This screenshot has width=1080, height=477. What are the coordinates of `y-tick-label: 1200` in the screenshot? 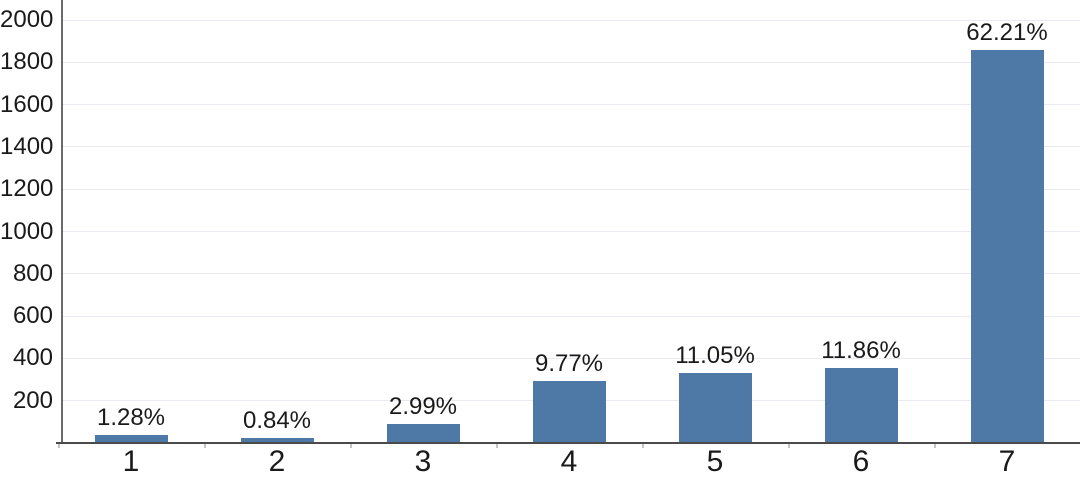 It's located at (27, 189).